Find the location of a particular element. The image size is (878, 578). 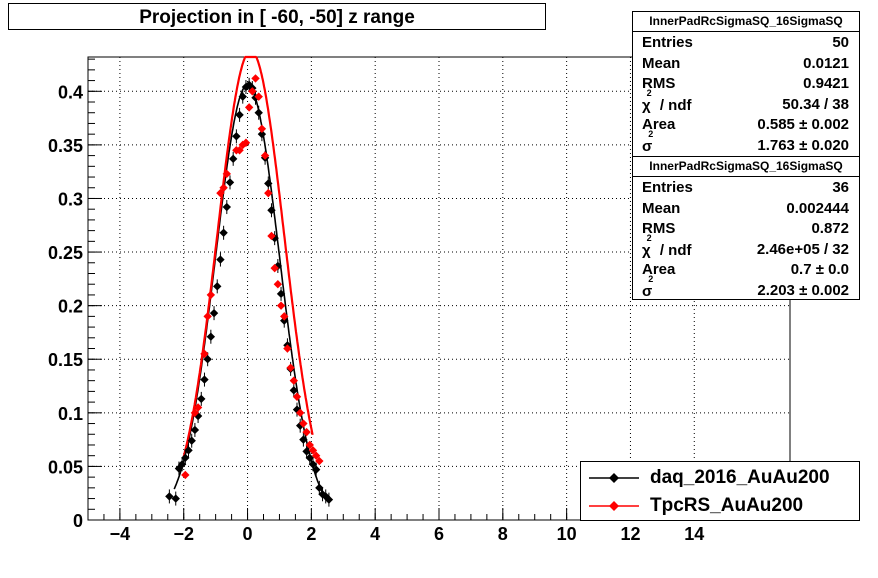

y-tick-label: 0.3 is located at coordinates (70, 199).